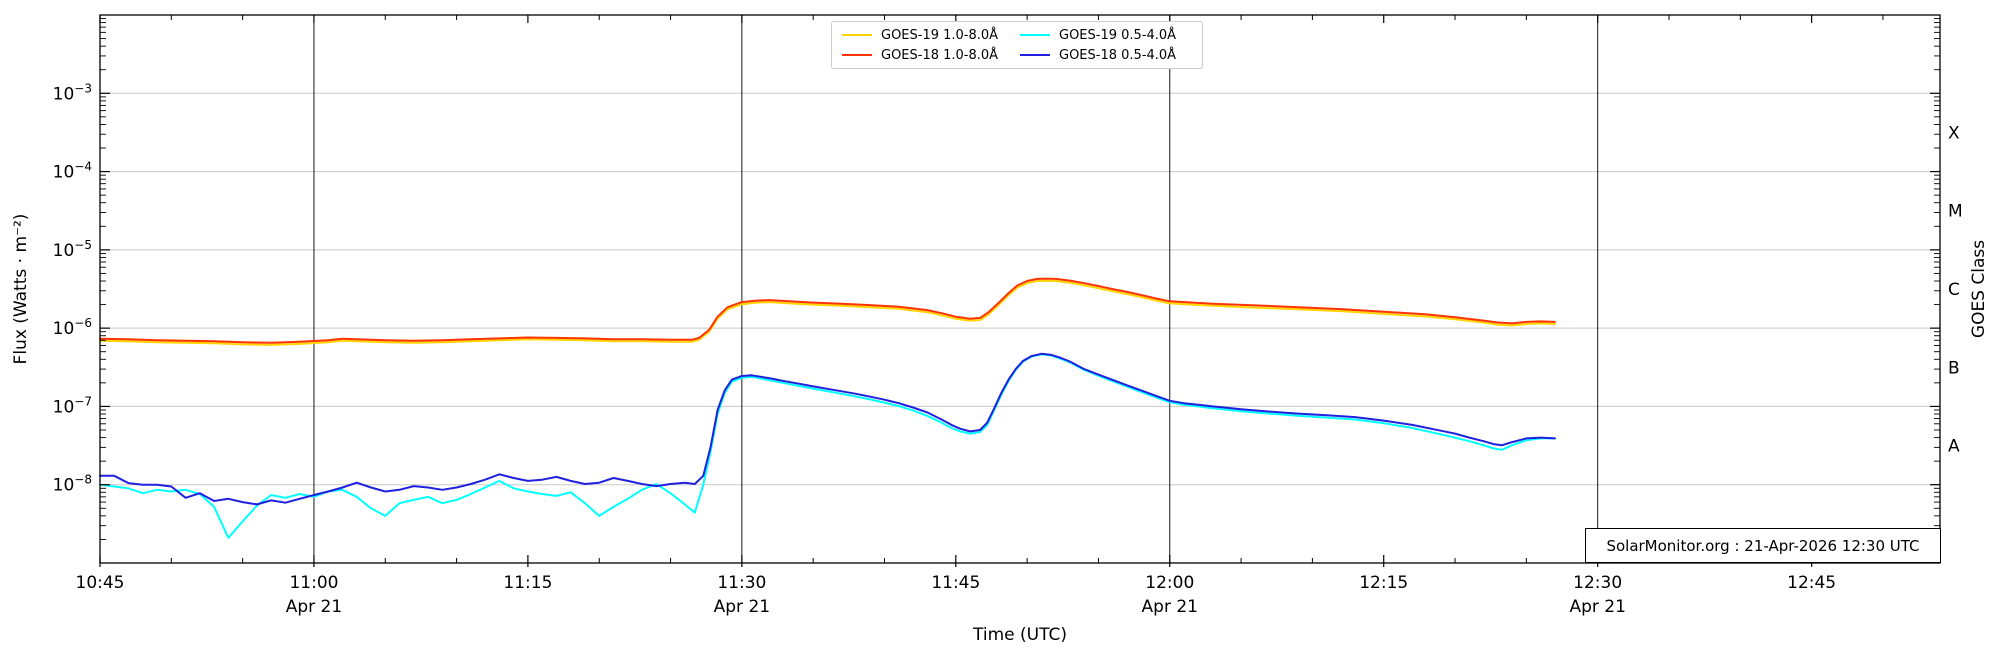 The width and height of the screenshot is (2000, 650). I want to click on y-tick-label-1e-4: 10⁻⁴, so click(72, 171).